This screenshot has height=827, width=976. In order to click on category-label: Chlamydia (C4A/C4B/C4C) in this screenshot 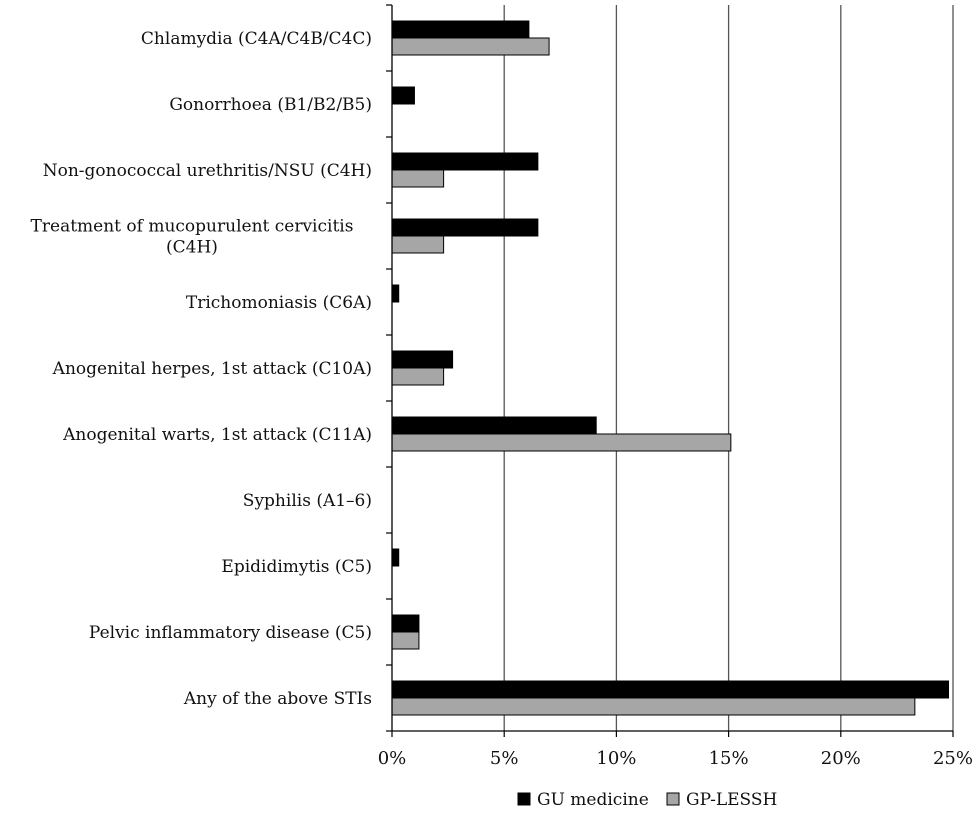, I will do `click(256, 39)`.